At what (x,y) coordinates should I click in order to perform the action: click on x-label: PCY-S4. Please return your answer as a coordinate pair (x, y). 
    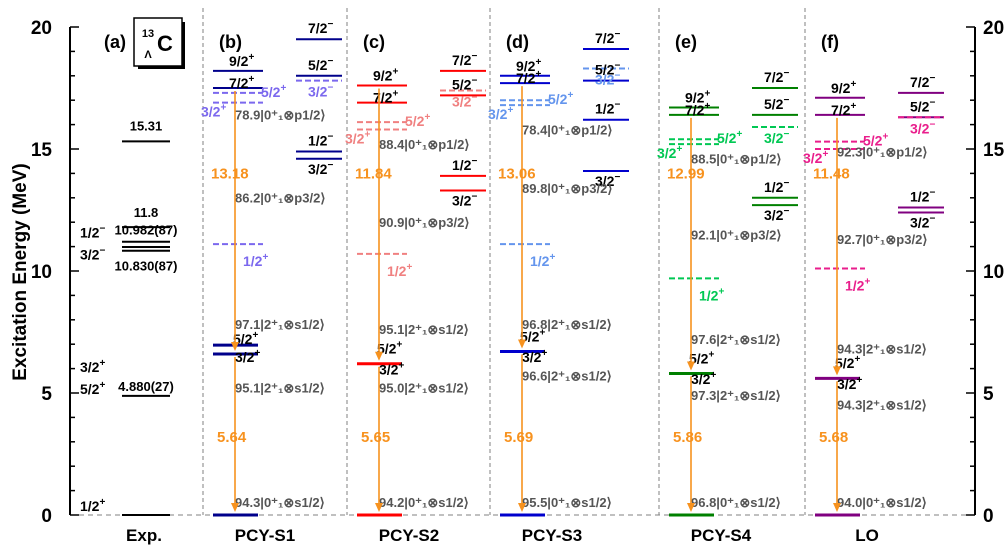
    Looking at the image, I should click on (721, 535).